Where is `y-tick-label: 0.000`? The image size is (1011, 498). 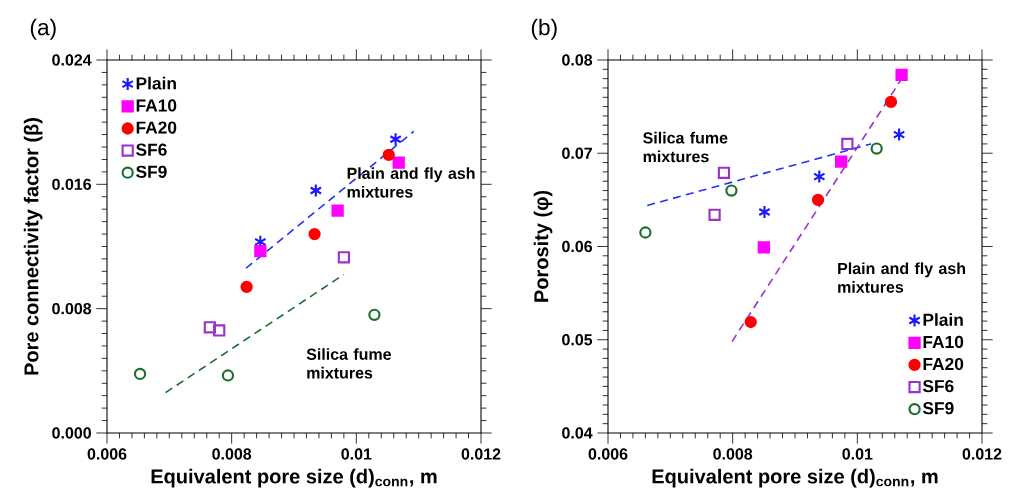
y-tick-label: 0.000 is located at coordinates (71, 433).